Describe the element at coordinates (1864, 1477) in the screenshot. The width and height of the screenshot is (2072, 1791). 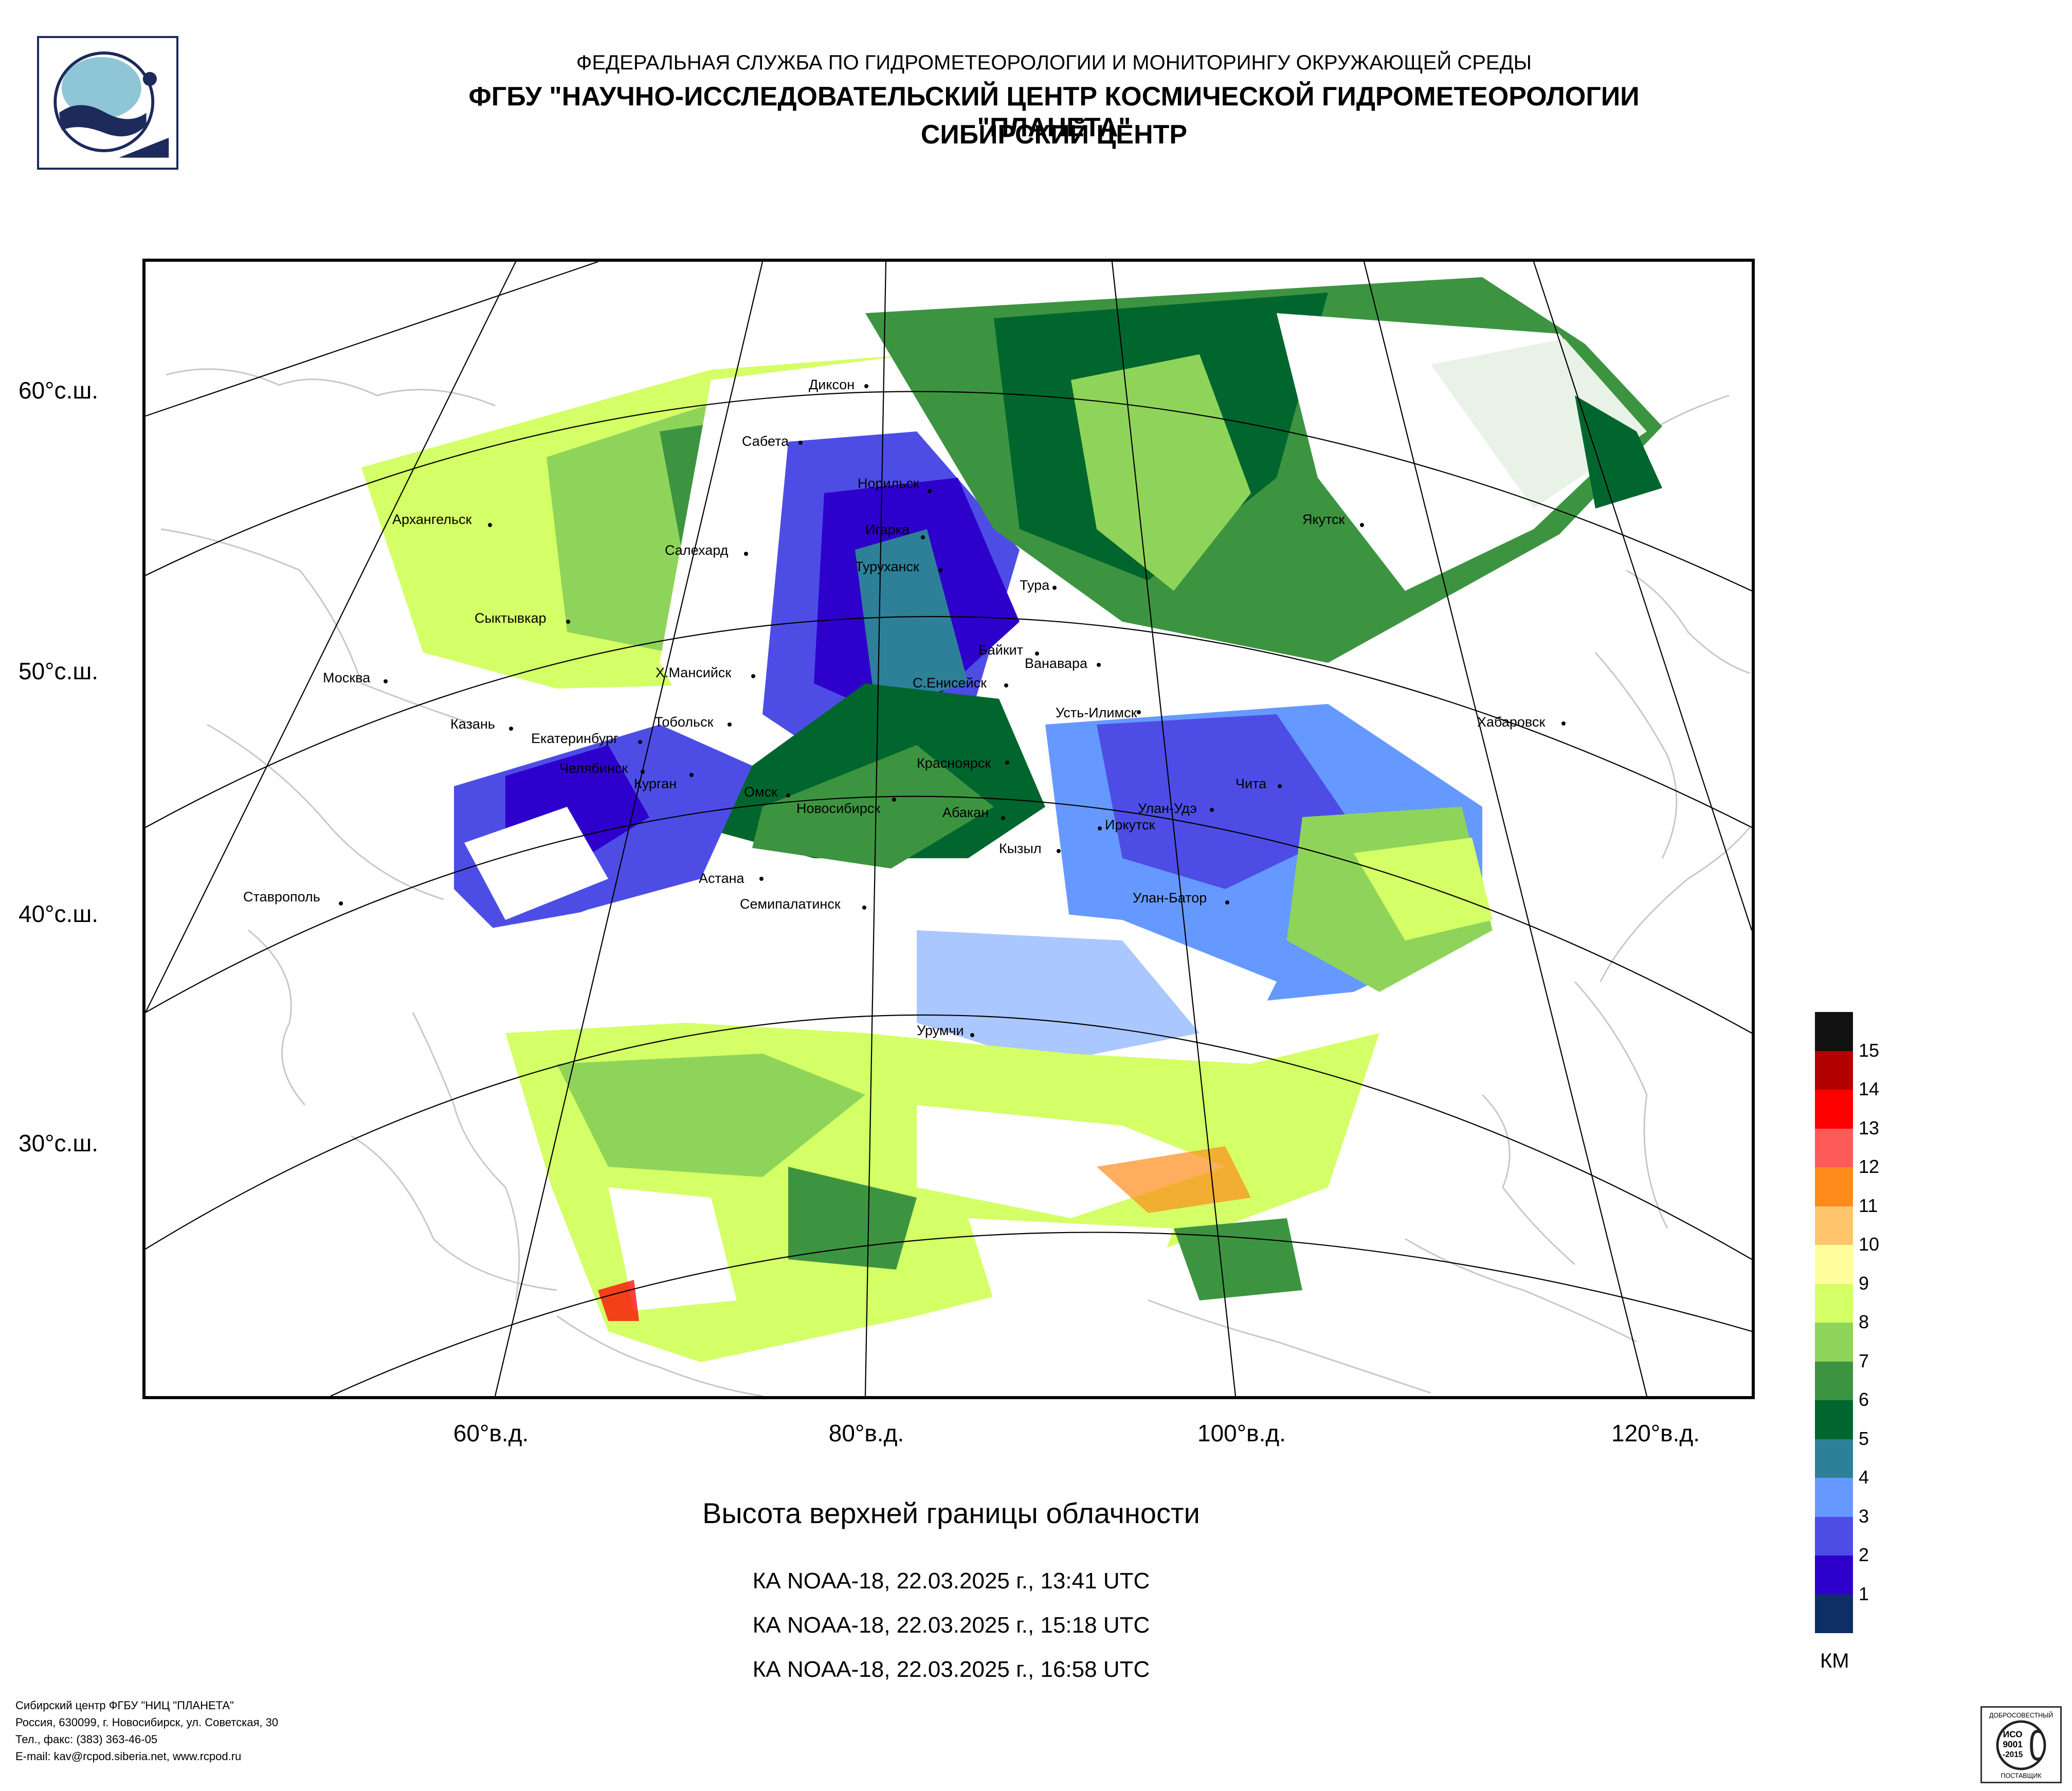
I see `legend-label-4: 4` at that location.